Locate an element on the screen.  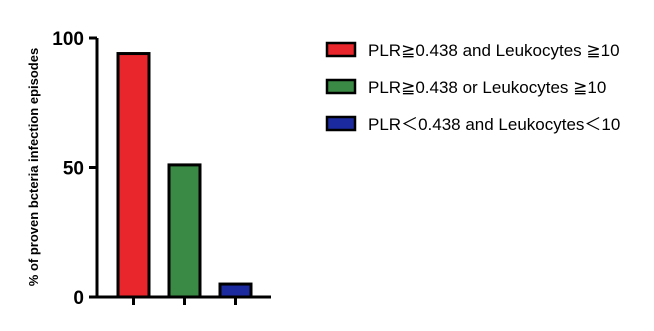
y-tick-label: 50 is located at coordinates (73, 169).